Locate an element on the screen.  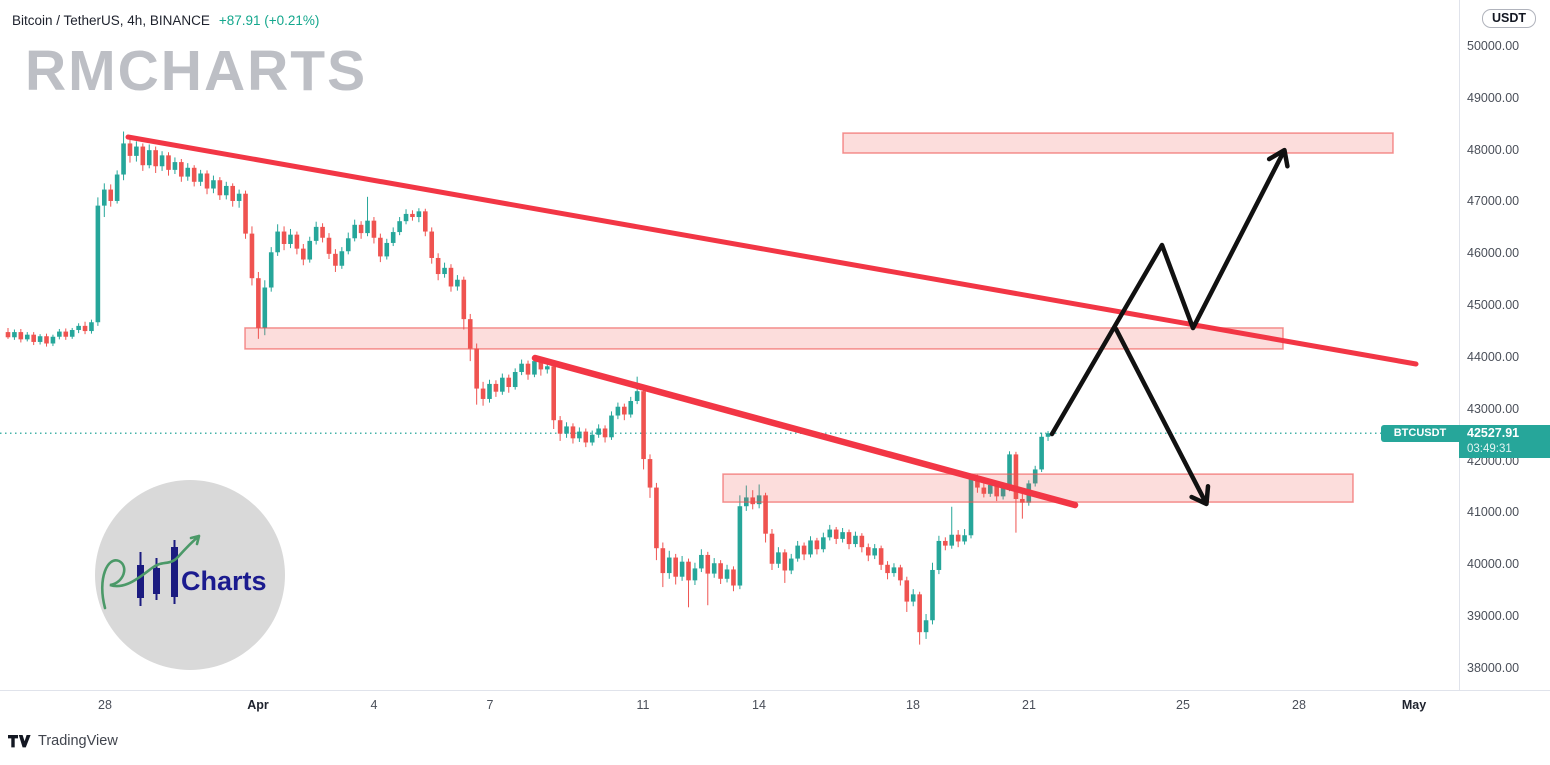
price-axis-label: 39000.00 is located at coordinates (1493, 616).